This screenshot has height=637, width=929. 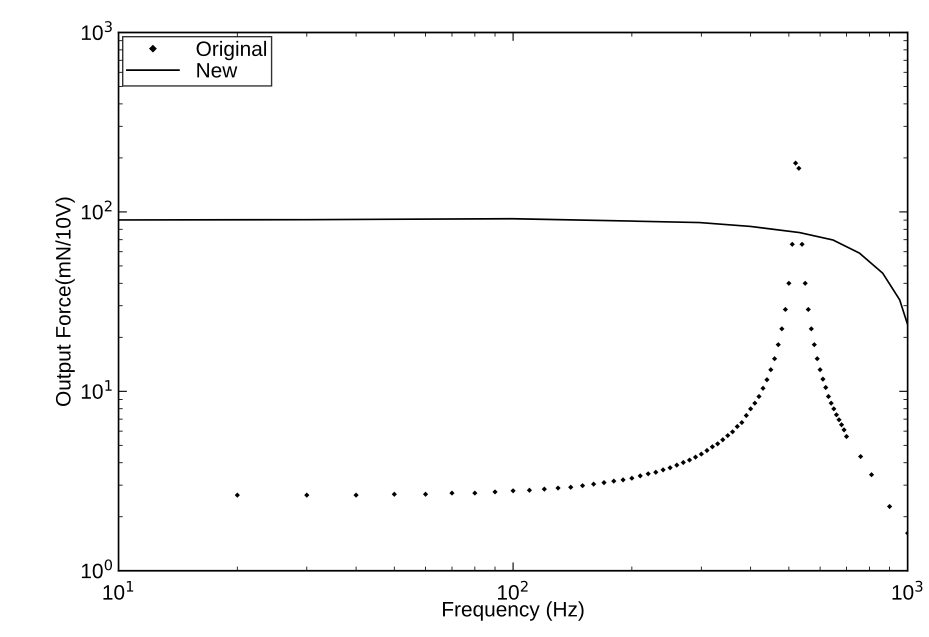 I want to click on y-tick-label: 10$^{0}$, so click(x=97, y=568).